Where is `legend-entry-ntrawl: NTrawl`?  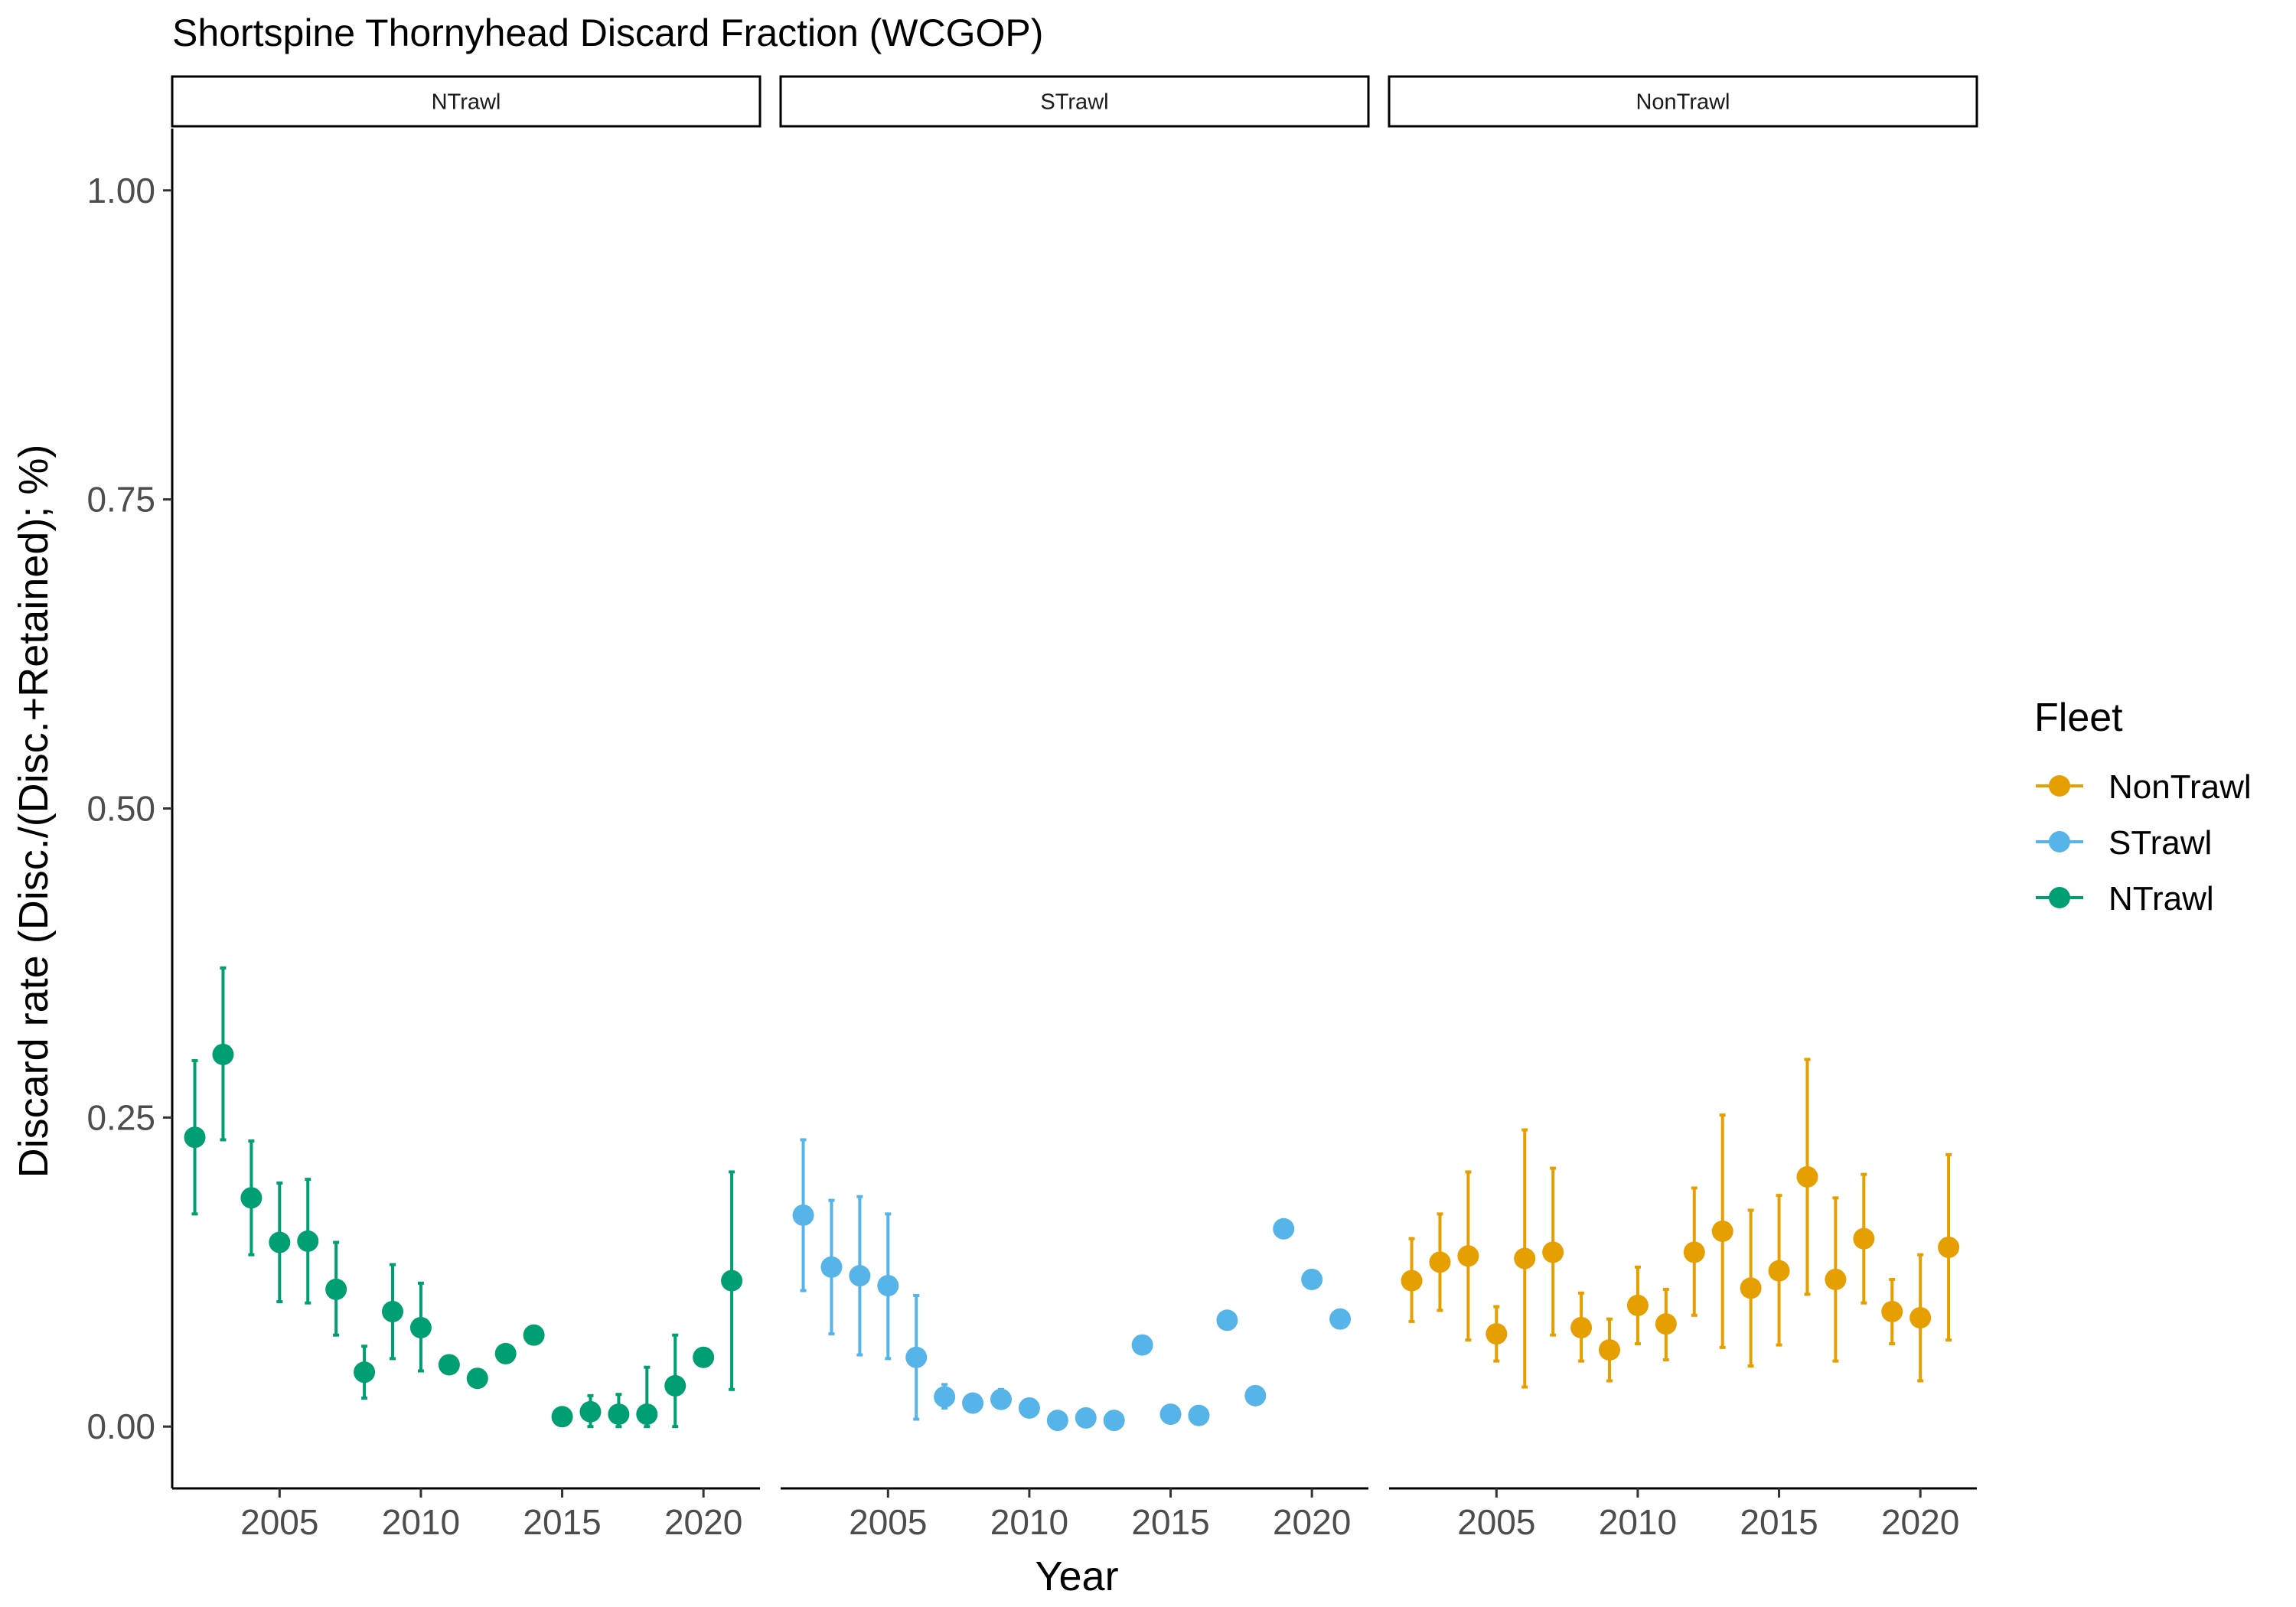
legend-entry-ntrawl: NTrawl is located at coordinates (2125, 899).